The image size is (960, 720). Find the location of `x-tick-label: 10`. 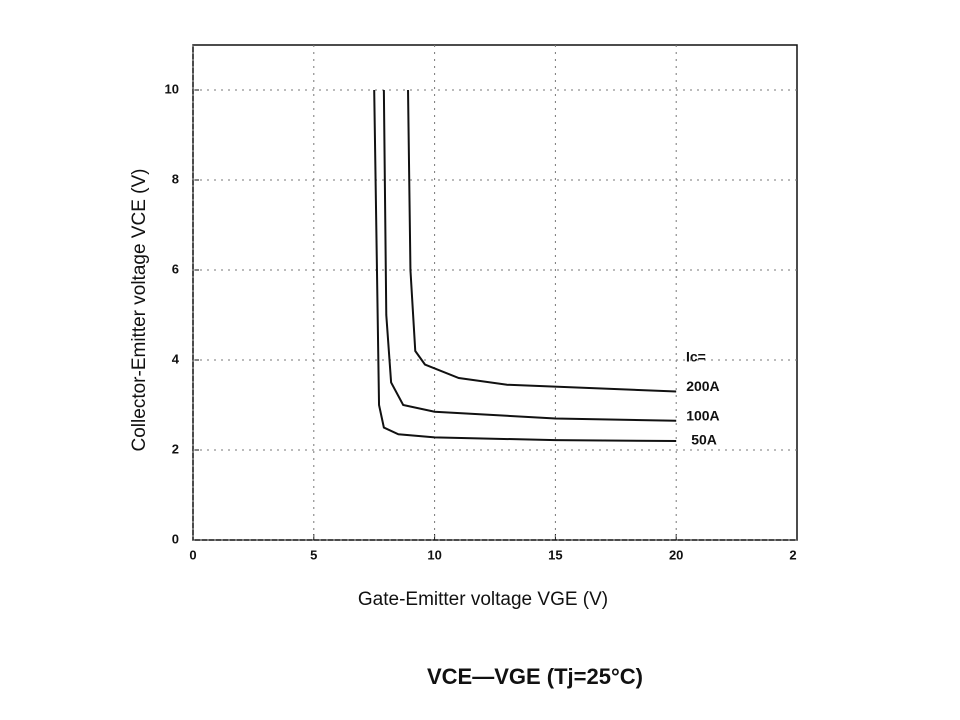

x-tick-label: 10 is located at coordinates (434, 554).